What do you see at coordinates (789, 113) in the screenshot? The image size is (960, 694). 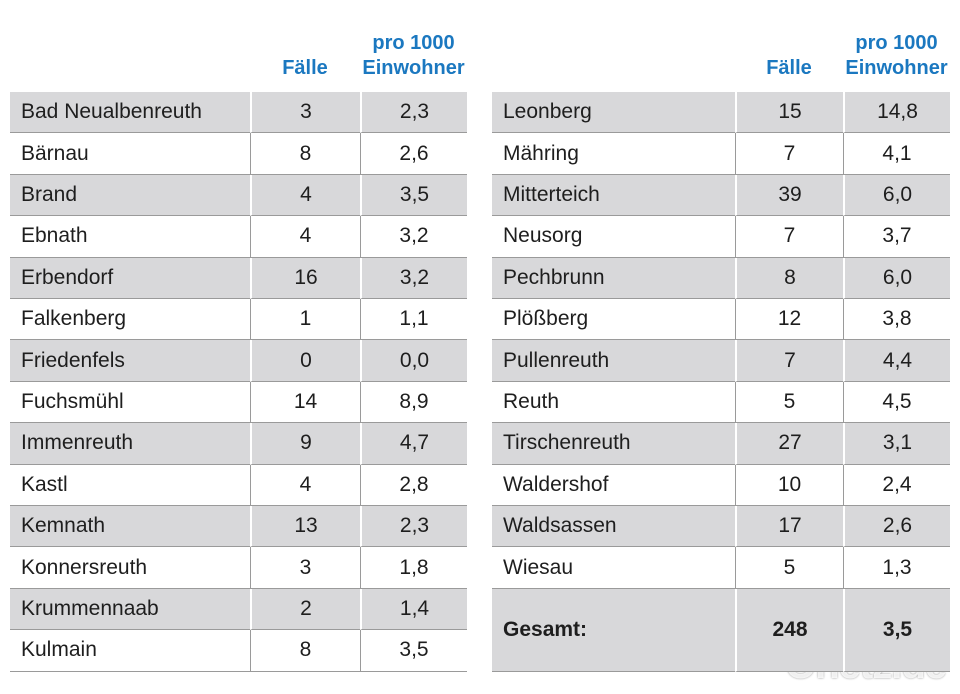 I see `row-cases: 15` at bounding box center [789, 113].